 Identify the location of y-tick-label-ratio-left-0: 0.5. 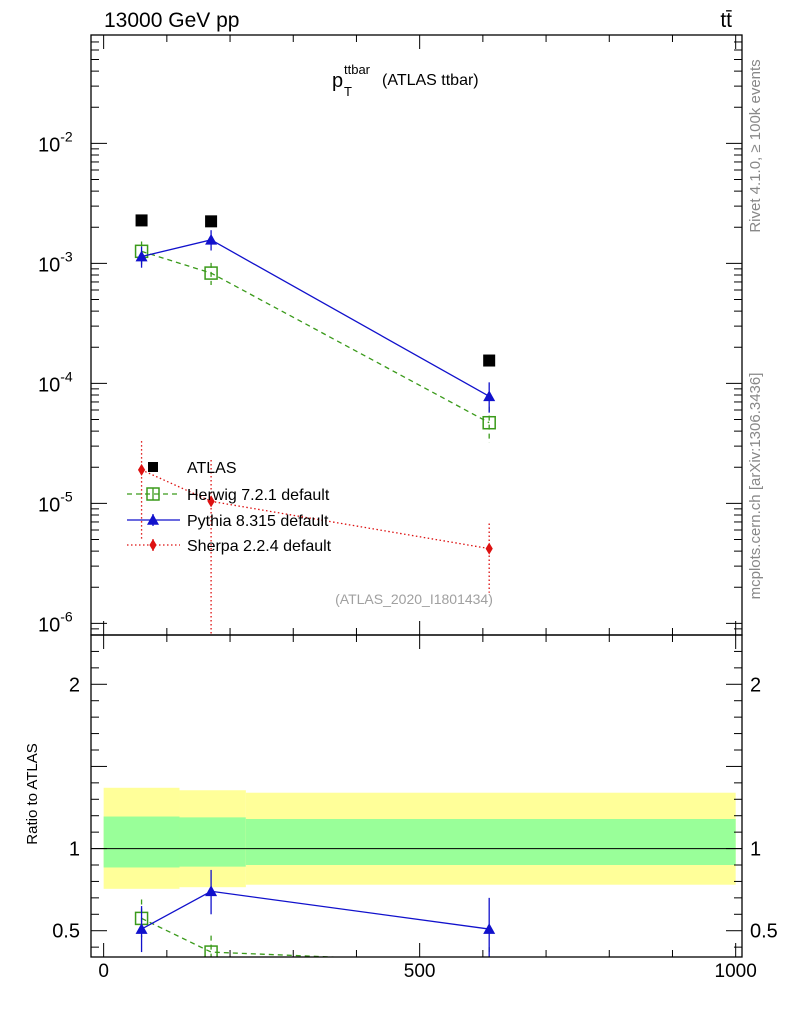
(66, 932).